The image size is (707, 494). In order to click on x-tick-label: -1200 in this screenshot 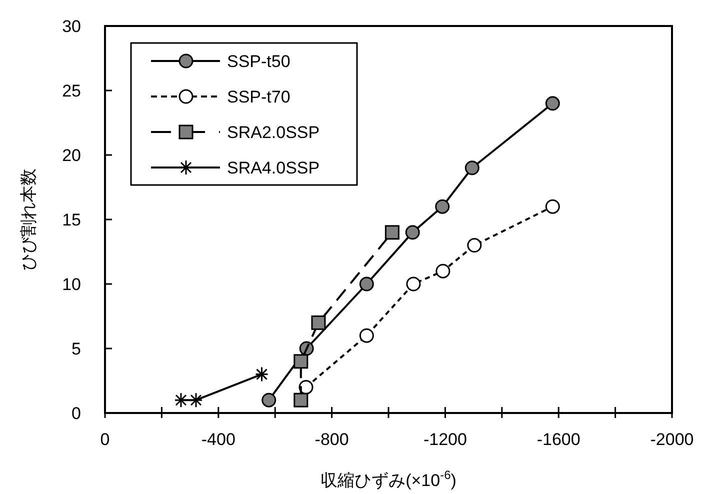, I will do `click(445, 439)`.